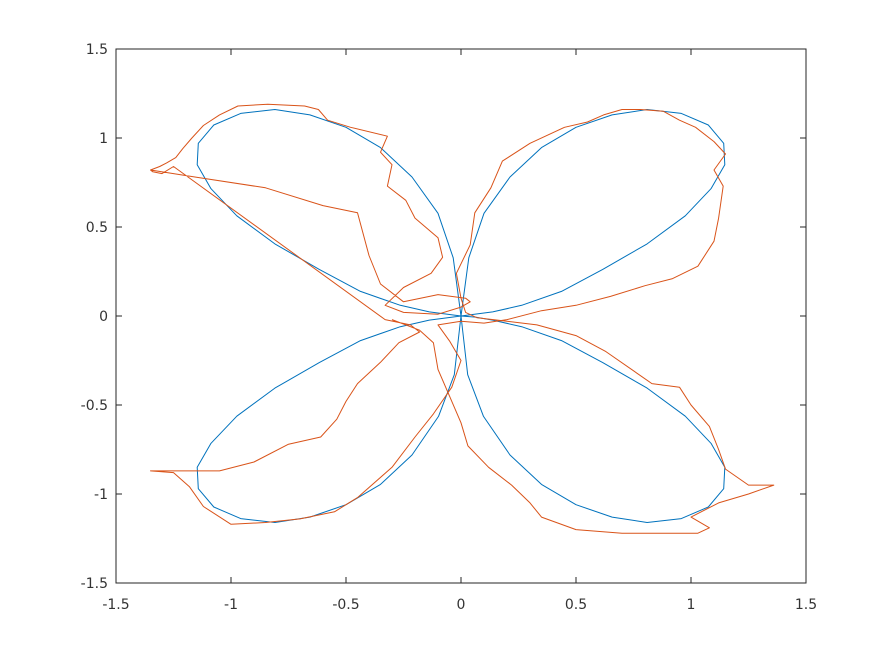 The height and width of the screenshot is (661, 891). Describe the element at coordinates (691, 605) in the screenshot. I see `x-tick-label: 1` at that location.